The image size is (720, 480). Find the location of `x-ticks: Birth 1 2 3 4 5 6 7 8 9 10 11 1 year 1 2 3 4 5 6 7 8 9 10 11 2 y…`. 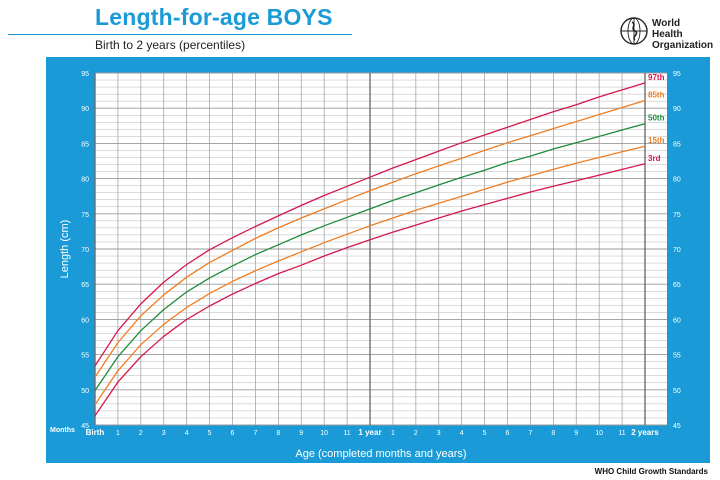

x-ticks: Birth 1 2 3 4 5 6 7 8 9 10 11 1 year 1 2 3 4 5 6 7 8 9 10 11 2 y… is located at coordinates (373, 432).